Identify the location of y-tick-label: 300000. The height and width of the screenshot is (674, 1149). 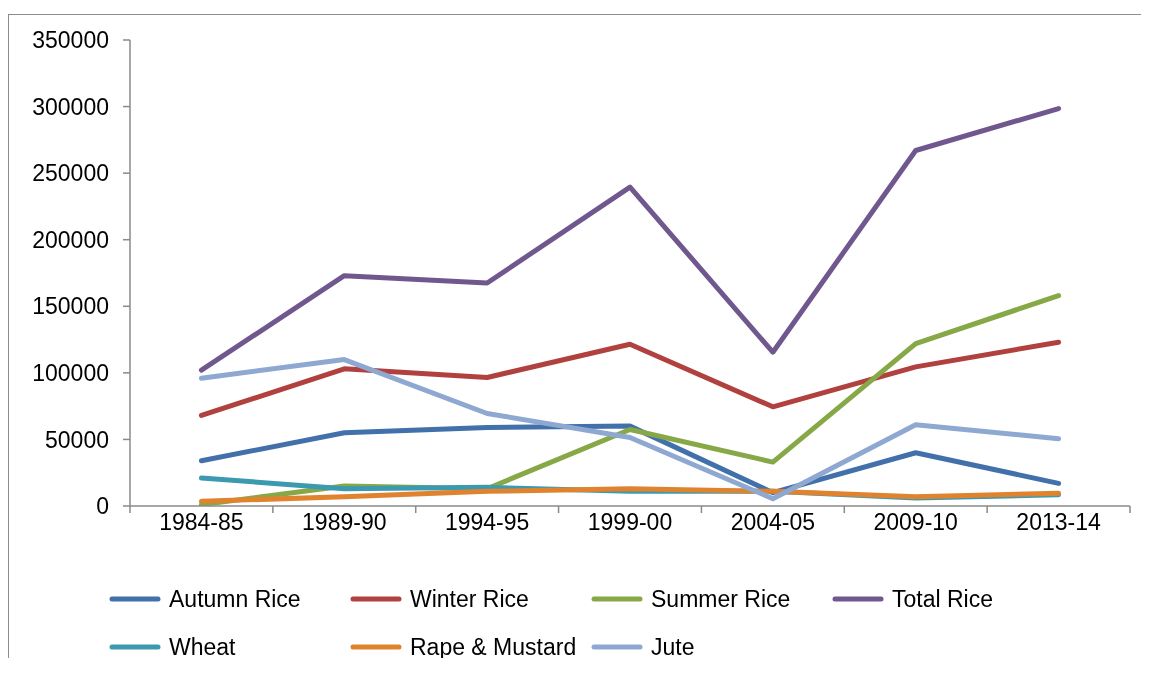
(70, 106).